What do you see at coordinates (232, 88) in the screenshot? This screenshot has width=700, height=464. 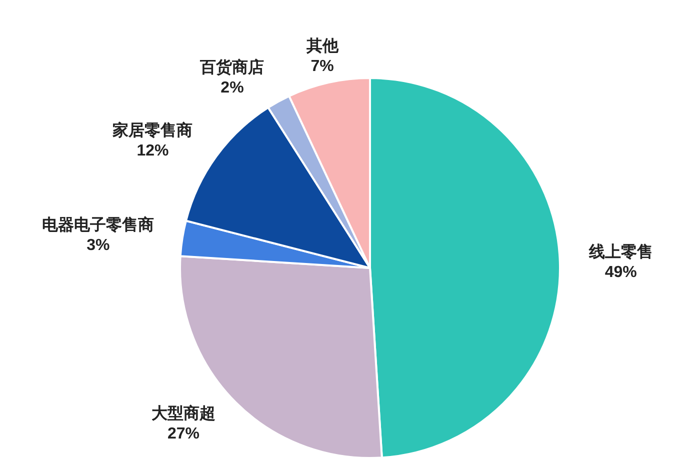 I see `data-label: 2%` at bounding box center [232, 88].